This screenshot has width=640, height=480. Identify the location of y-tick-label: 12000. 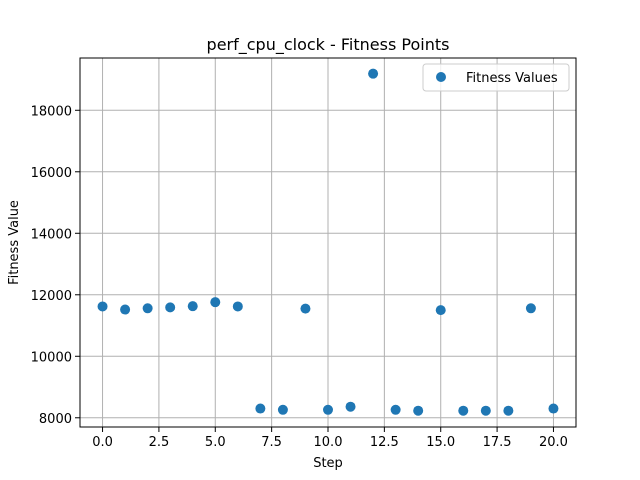
(51, 296).